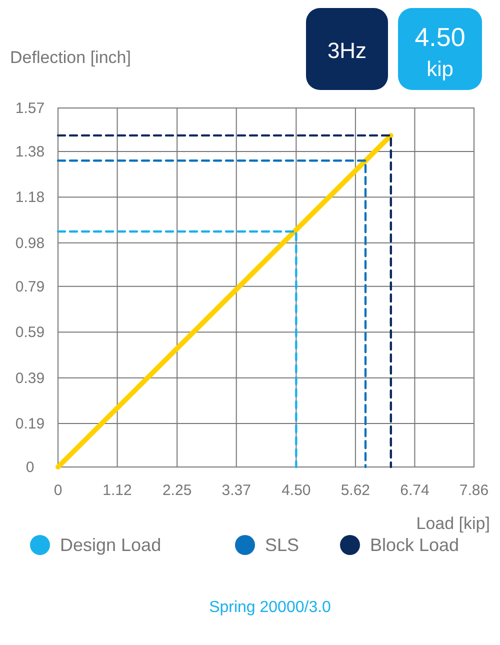  What do you see at coordinates (415, 490) in the screenshot?
I see `x-tick-label: 6.74` at bounding box center [415, 490].